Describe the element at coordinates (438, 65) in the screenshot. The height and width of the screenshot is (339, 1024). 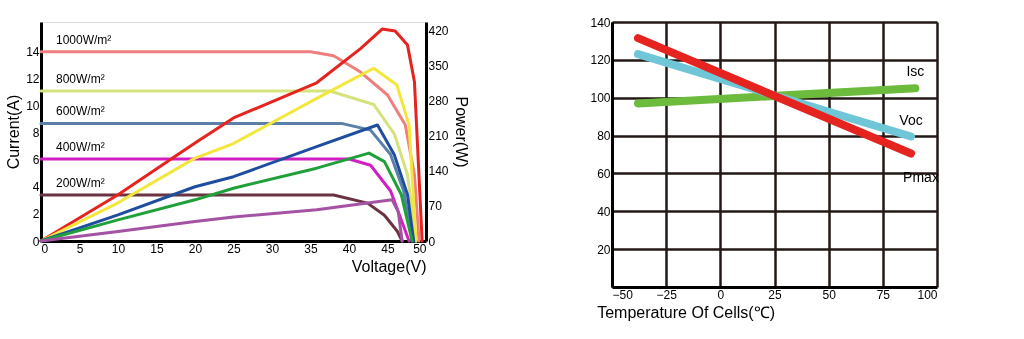
I see `y2-tick-label: 350` at that location.